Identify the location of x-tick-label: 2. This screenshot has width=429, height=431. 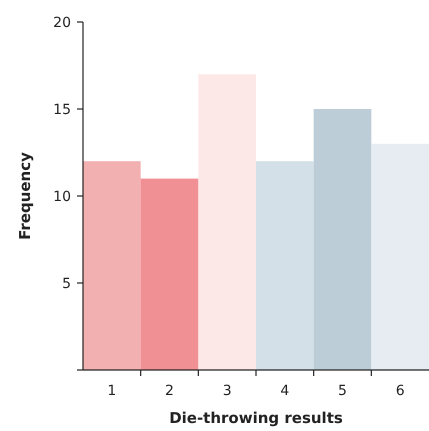
(169, 390).